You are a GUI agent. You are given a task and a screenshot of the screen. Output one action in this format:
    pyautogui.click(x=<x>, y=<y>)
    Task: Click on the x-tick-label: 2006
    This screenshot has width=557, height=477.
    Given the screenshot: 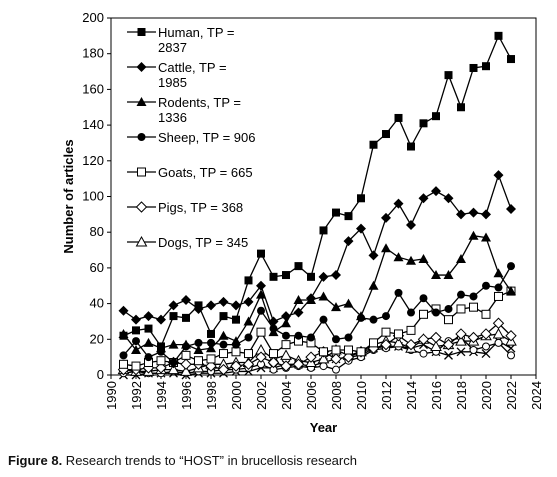 What is the action you would take?
    pyautogui.click(x=311, y=395)
    